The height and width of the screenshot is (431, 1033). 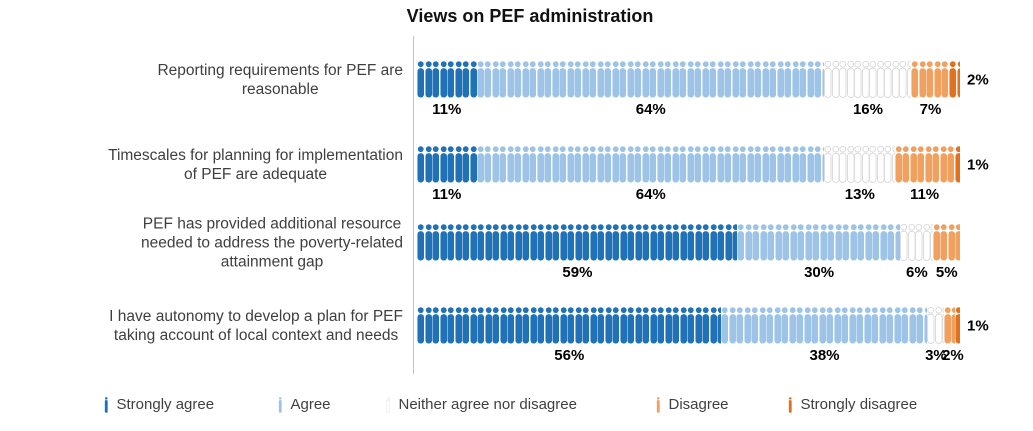 What do you see at coordinates (413, 205) in the screenshot?
I see `axis-line` at bounding box center [413, 205].